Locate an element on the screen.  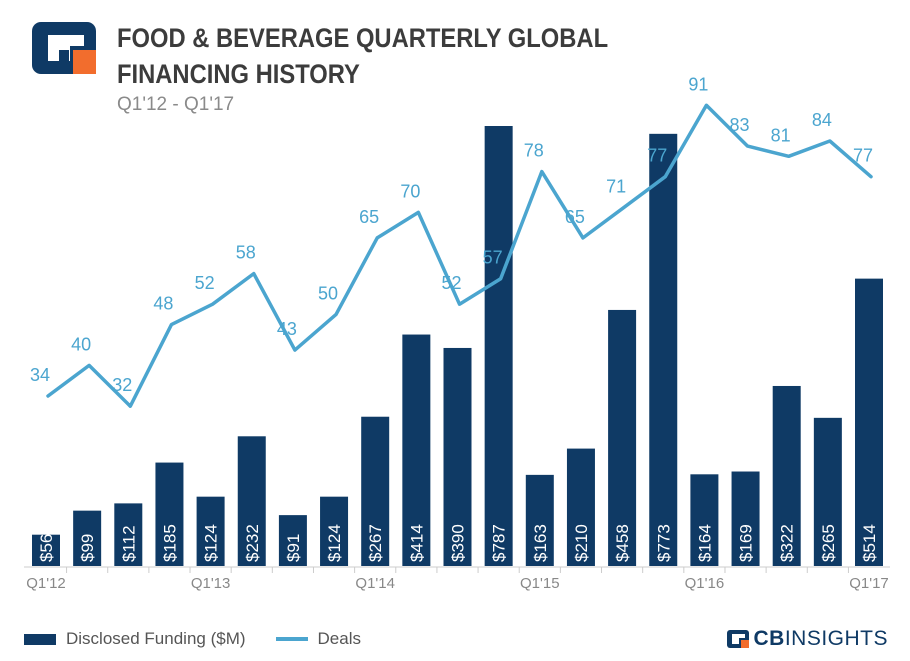
funding-bar-label: $773 is located at coordinates (663, 543).